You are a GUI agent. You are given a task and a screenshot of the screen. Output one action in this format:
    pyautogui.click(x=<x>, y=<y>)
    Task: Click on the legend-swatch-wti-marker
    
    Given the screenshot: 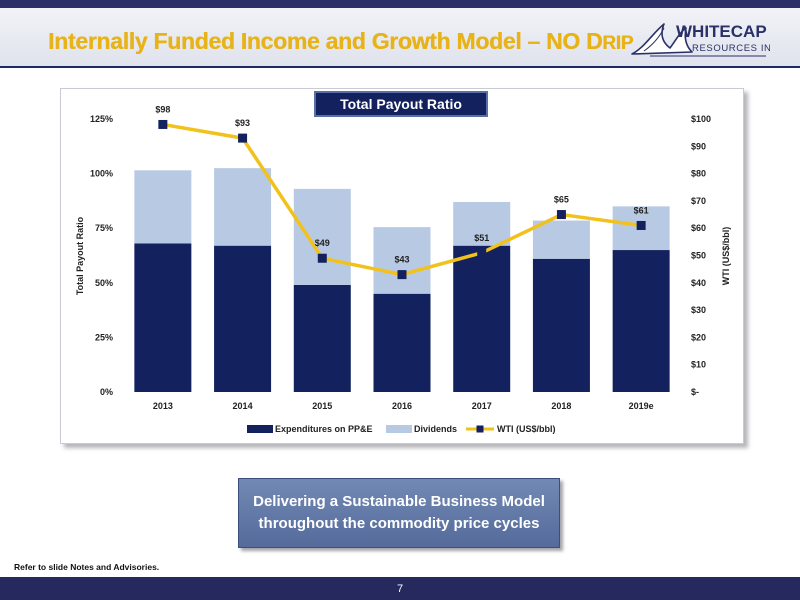 What is the action you would take?
    pyautogui.click(x=480, y=429)
    